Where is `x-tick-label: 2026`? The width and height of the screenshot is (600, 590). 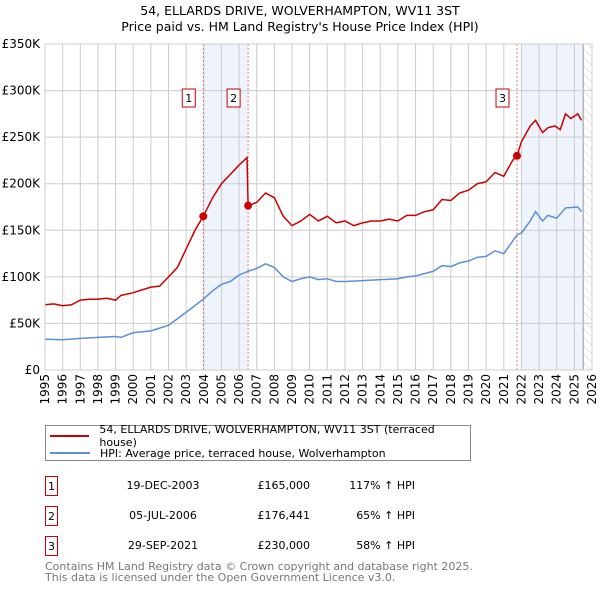 x-tick-label: 2026 is located at coordinates (592, 389).